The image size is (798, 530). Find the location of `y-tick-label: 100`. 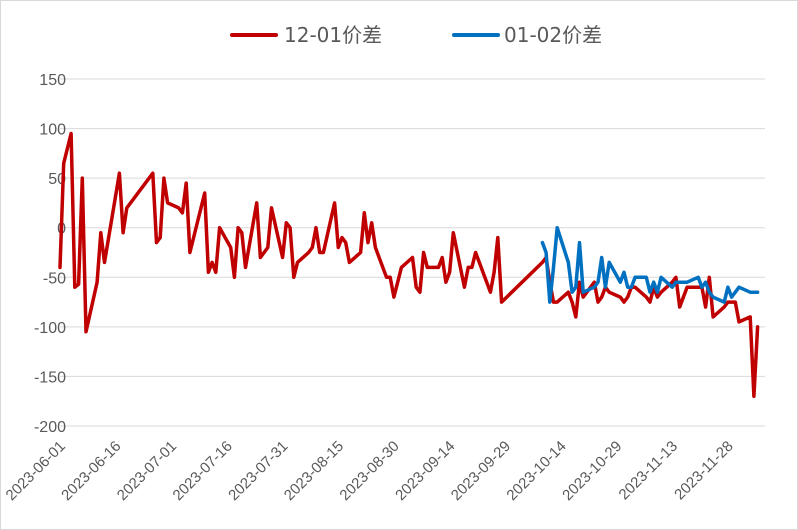

y-tick-label: 100 is located at coordinates (52, 130).